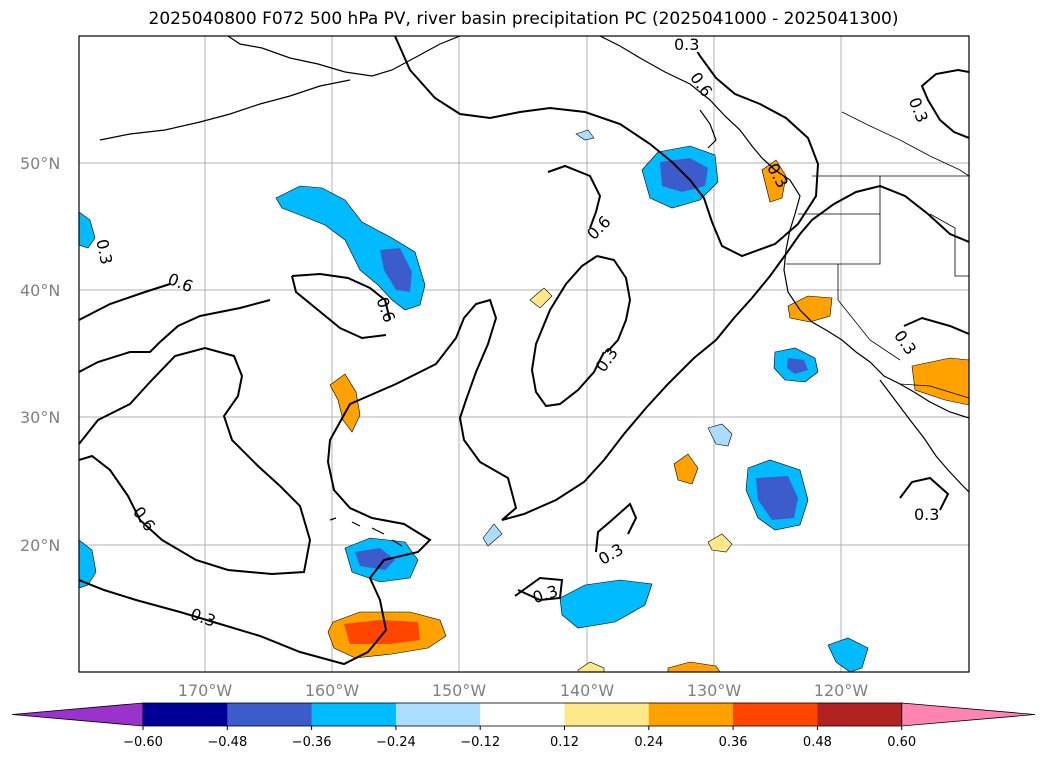  Describe the element at coordinates (690, 44) in the screenshot. I see `contour-label-bg` at that location.